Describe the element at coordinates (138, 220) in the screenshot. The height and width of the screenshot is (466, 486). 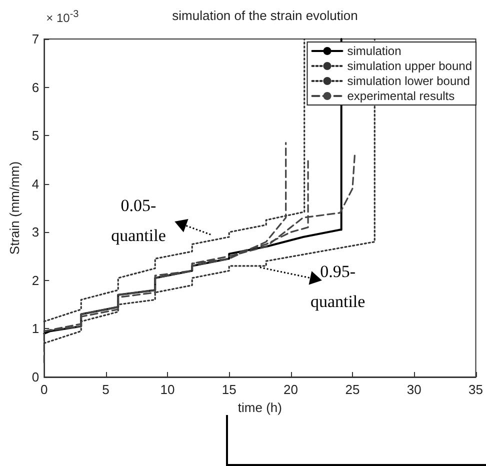
I see `annotation: 0.05- quantile` at that location.